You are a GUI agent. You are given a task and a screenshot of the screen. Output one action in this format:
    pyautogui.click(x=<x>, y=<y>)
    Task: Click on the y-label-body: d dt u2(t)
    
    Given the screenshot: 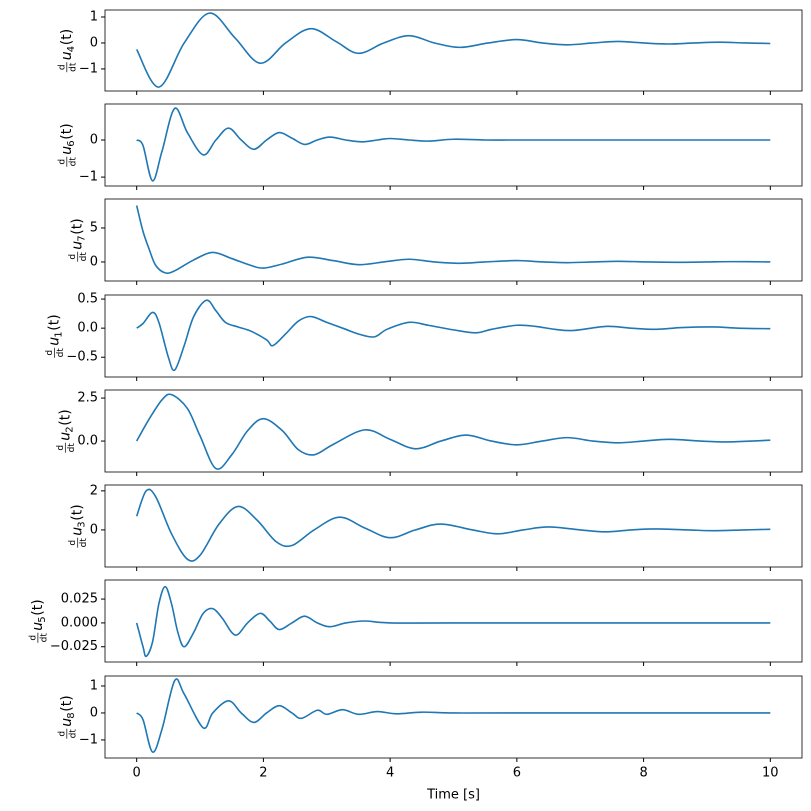 What is the action you would take?
    pyautogui.click(x=66, y=431)
    